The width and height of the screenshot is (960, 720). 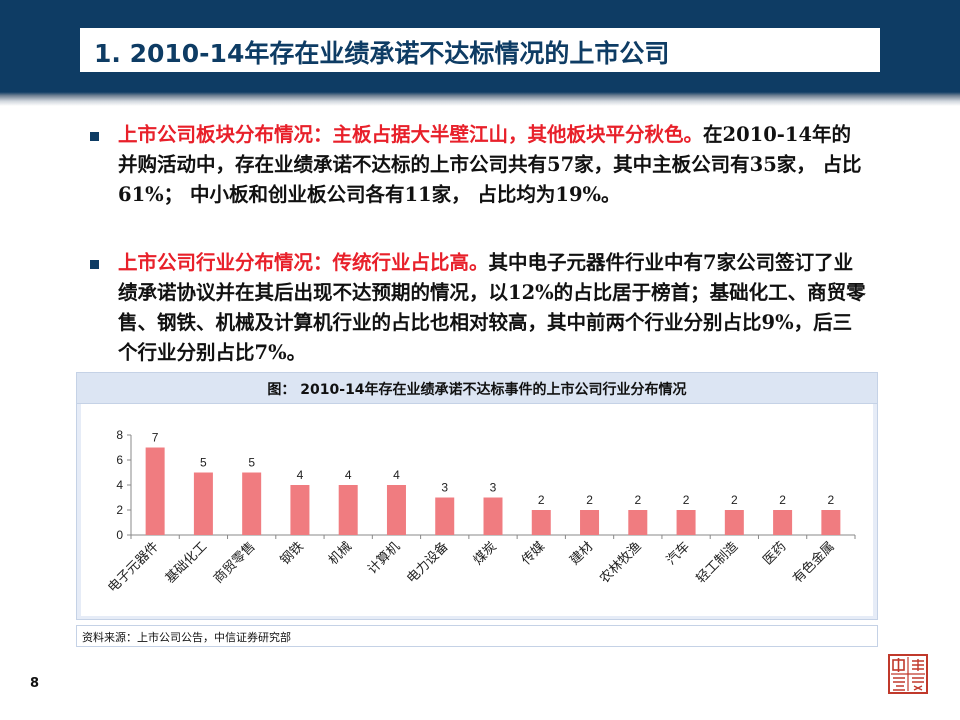 What do you see at coordinates (119, 435) in the screenshot?
I see `y-tick-label: 8` at bounding box center [119, 435].